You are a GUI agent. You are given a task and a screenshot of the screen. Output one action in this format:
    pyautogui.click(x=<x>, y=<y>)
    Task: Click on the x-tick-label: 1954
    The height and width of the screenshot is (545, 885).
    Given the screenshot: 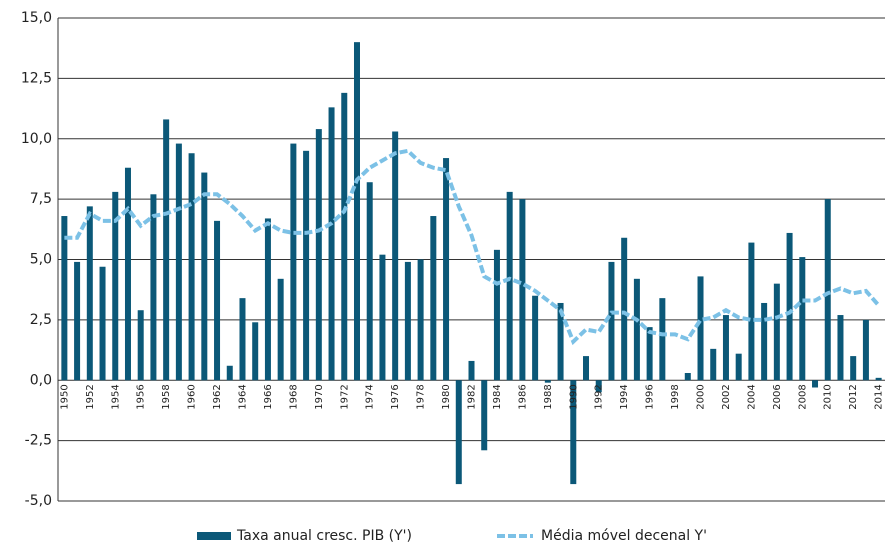 What is the action you would take?
    pyautogui.click(x=115, y=396)
    